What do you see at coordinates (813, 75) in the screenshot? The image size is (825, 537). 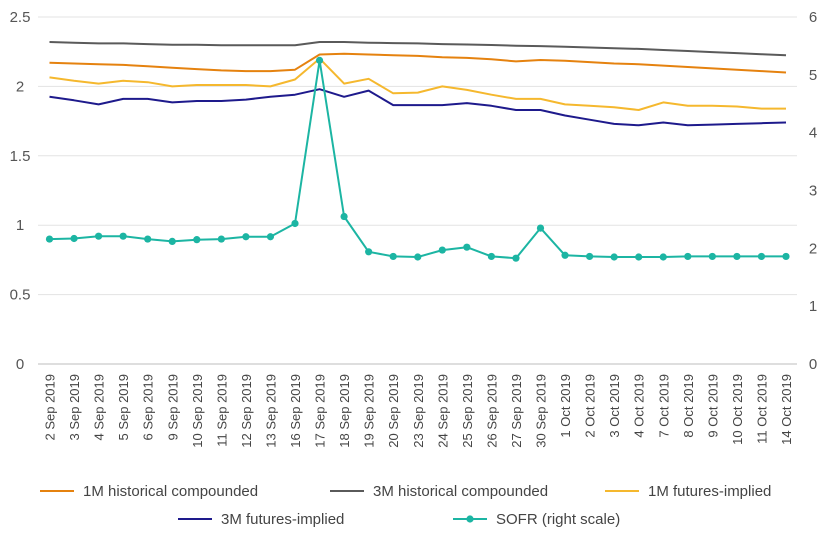 I see `right-tick-label: 5` at bounding box center [813, 75].